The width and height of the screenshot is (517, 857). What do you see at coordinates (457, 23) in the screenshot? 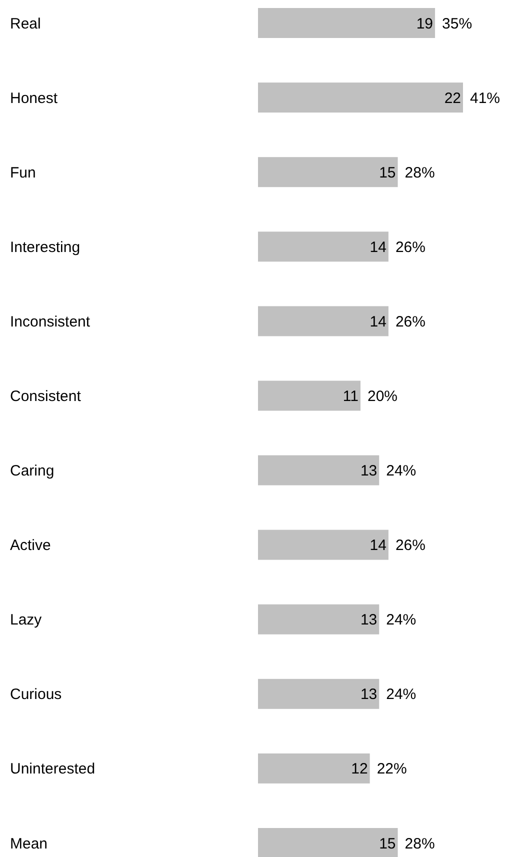
I see `annotation: 35%` at bounding box center [457, 23].